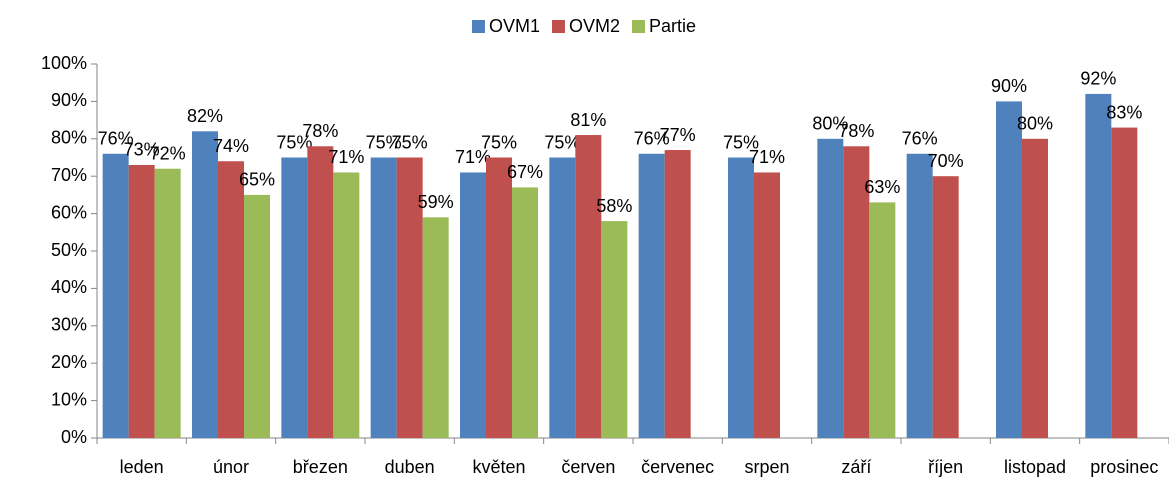 The image size is (1169, 479). I want to click on legend-label: Partie, so click(672, 26).